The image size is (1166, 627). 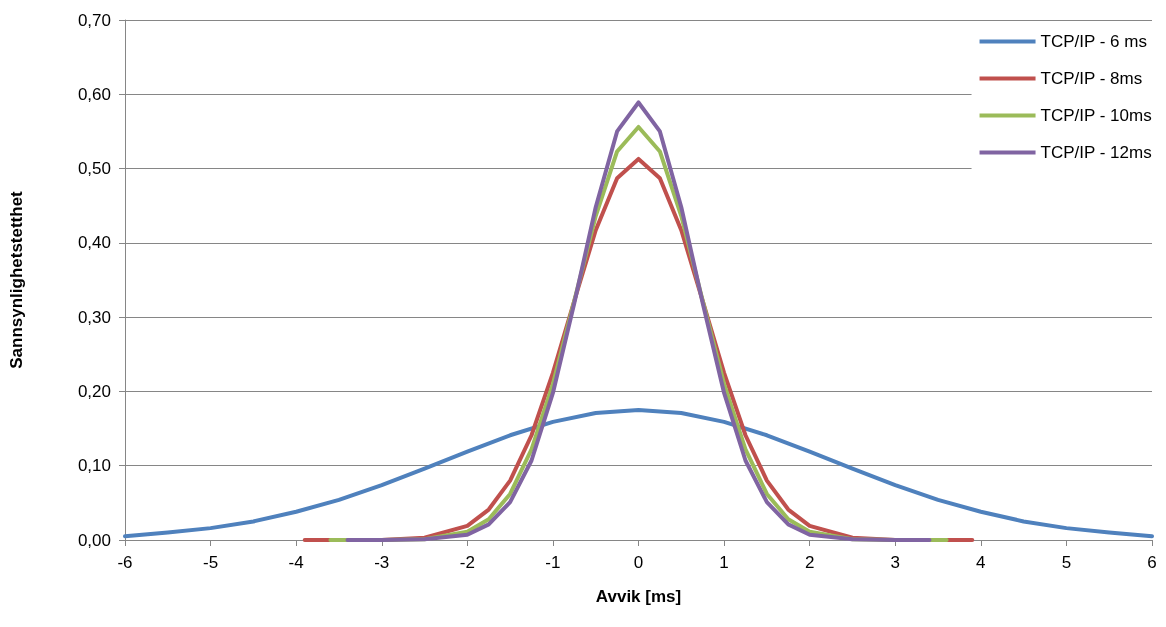 What do you see at coordinates (94, 540) in the screenshot?
I see `y-tick-label: 0,00` at bounding box center [94, 540].